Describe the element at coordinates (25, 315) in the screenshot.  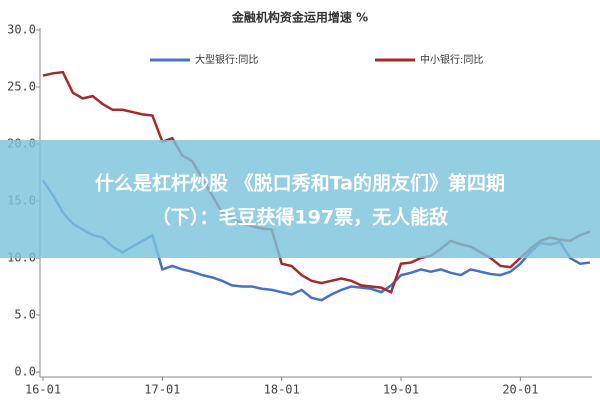
I see `y-tick-label: 5.0` at that location.